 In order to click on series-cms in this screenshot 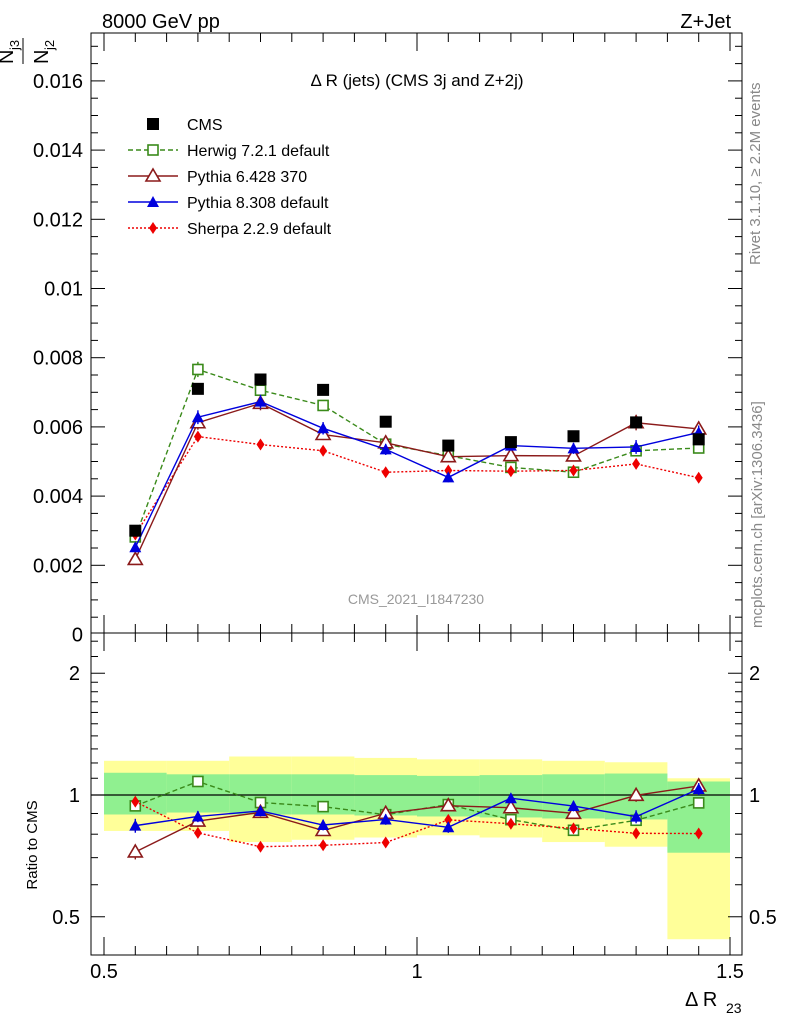, I will do `click(417, 455)`.